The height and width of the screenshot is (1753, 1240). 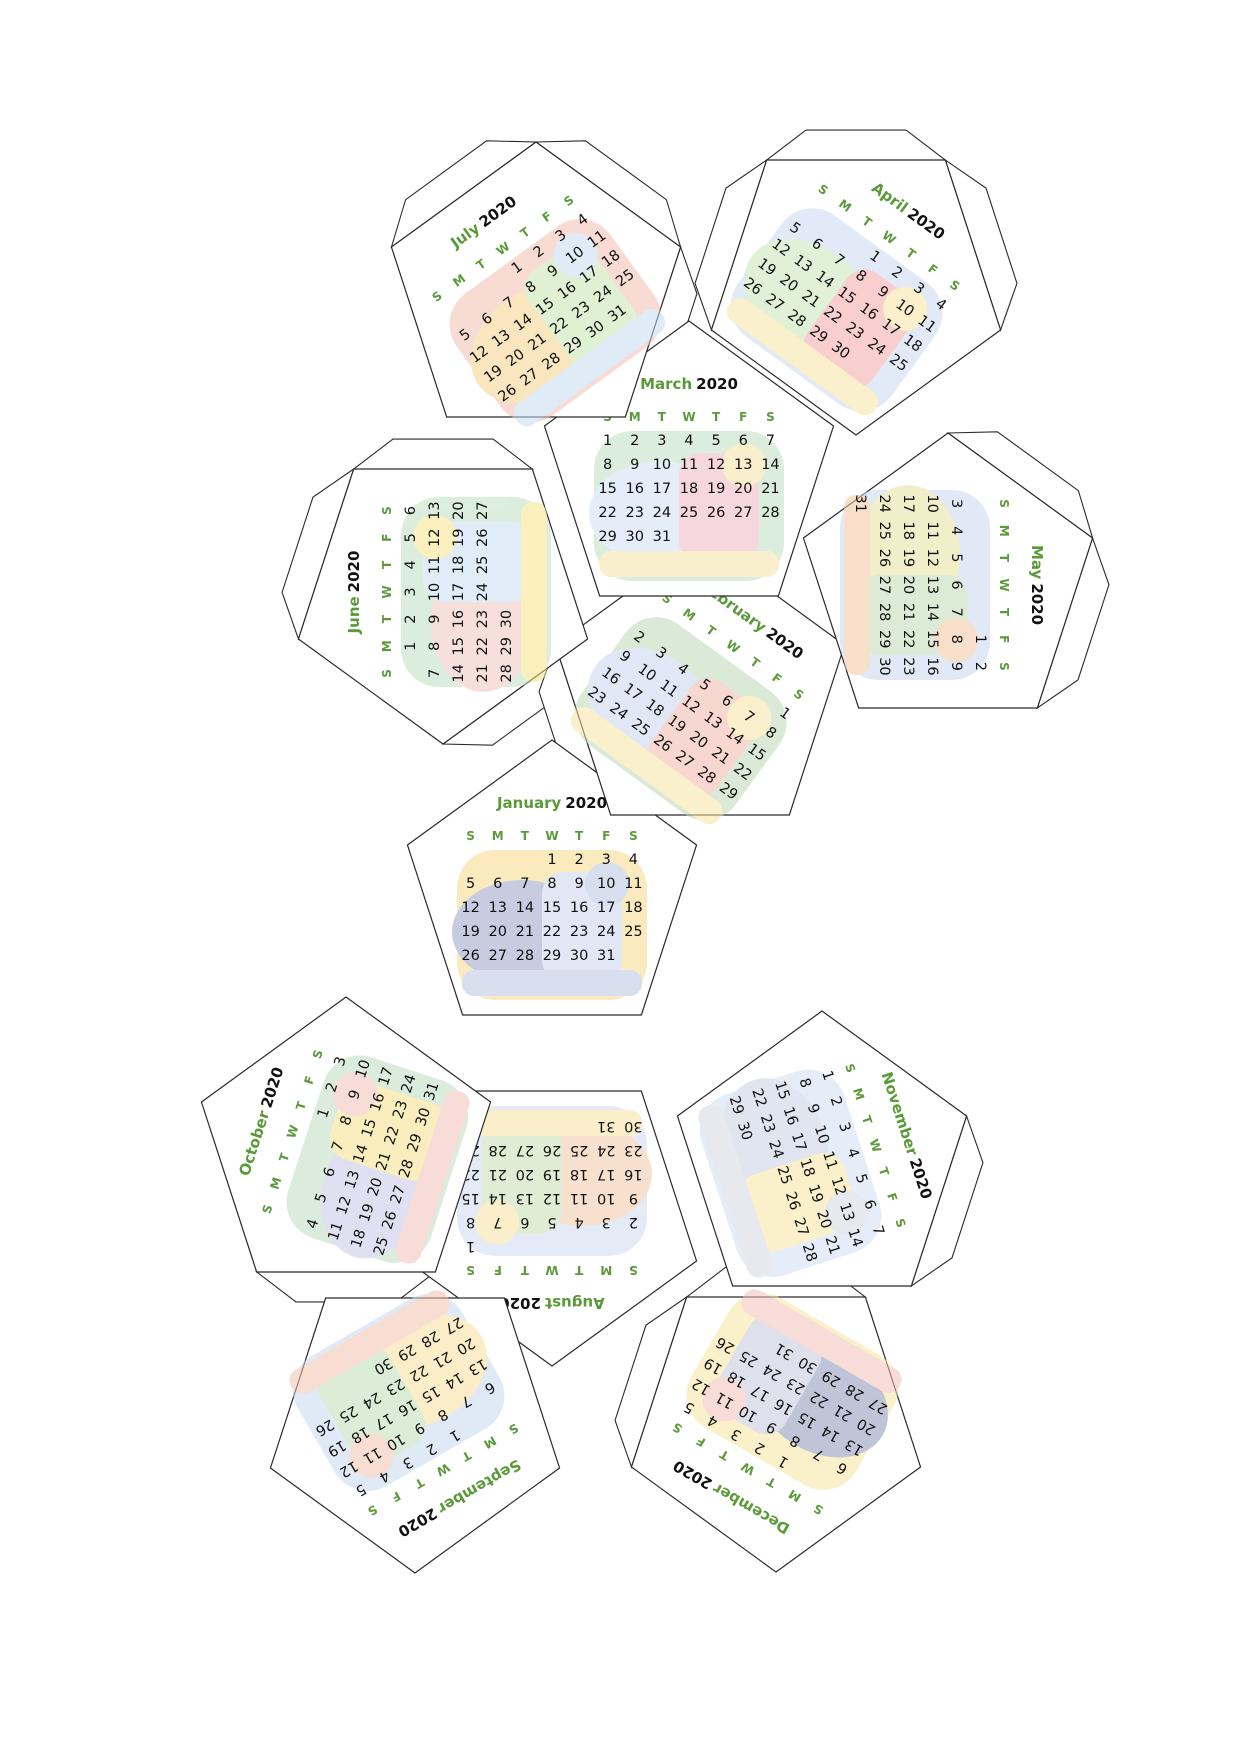 What do you see at coordinates (354, 593) in the screenshot?
I see `month-title: June 2020` at bounding box center [354, 593].